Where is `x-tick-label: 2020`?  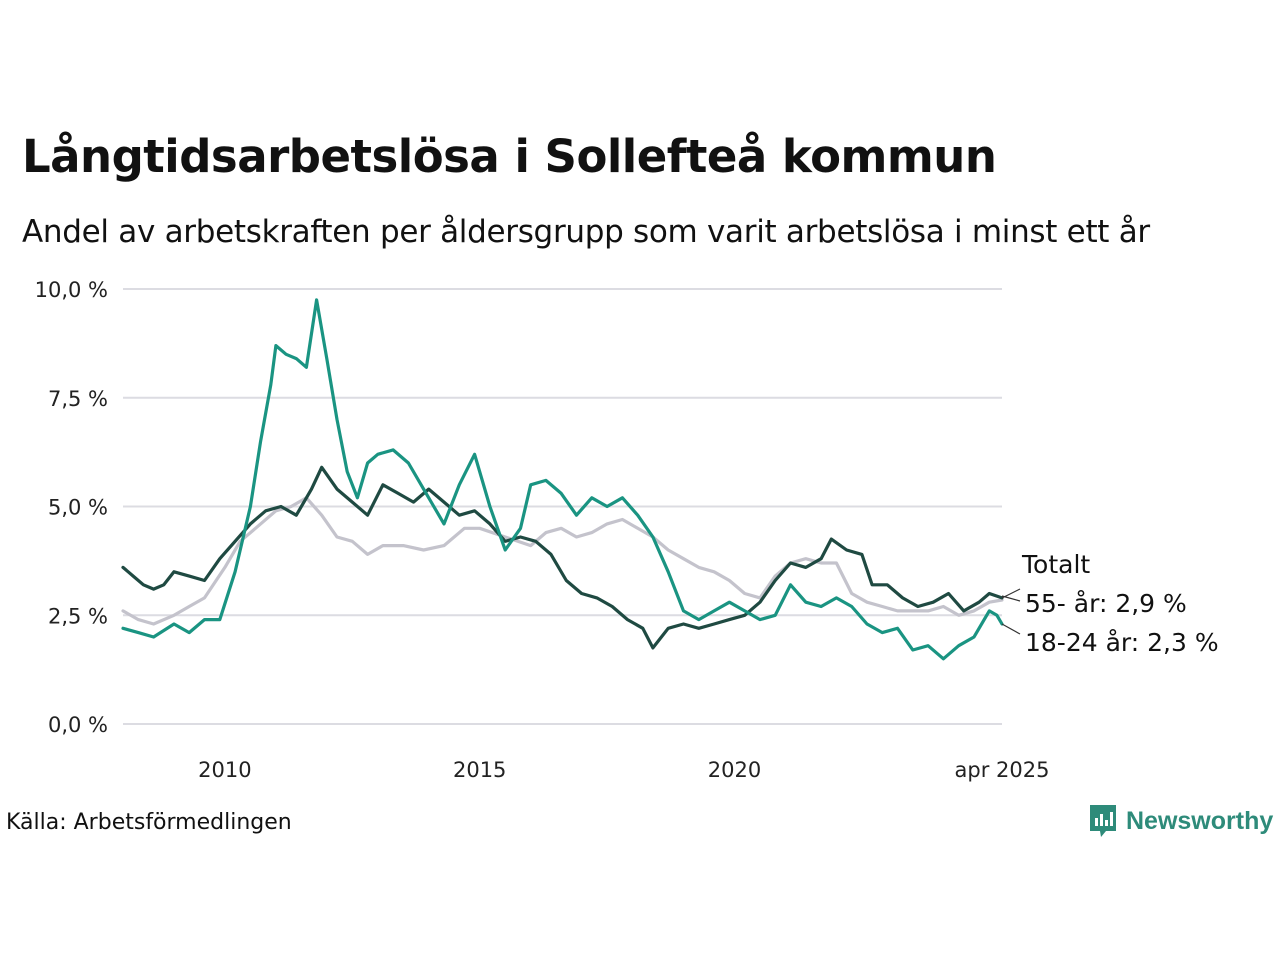 x-tick-label: 2020 is located at coordinates (734, 770).